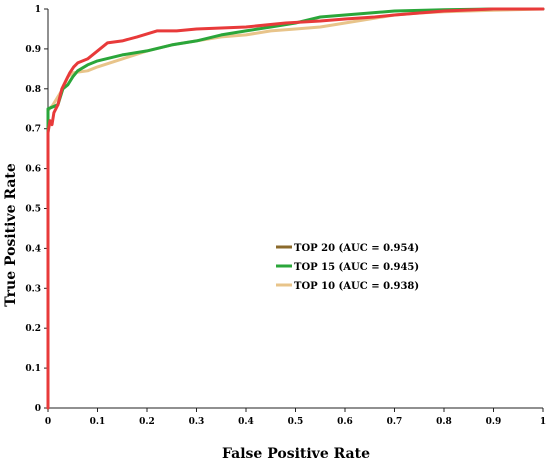 Image resolution: width=550 pixels, height=465 pixels. Describe the element at coordinates (356, 267) in the screenshot. I see `legend-label: TOP 15 (AUC = 0.945)` at that location.